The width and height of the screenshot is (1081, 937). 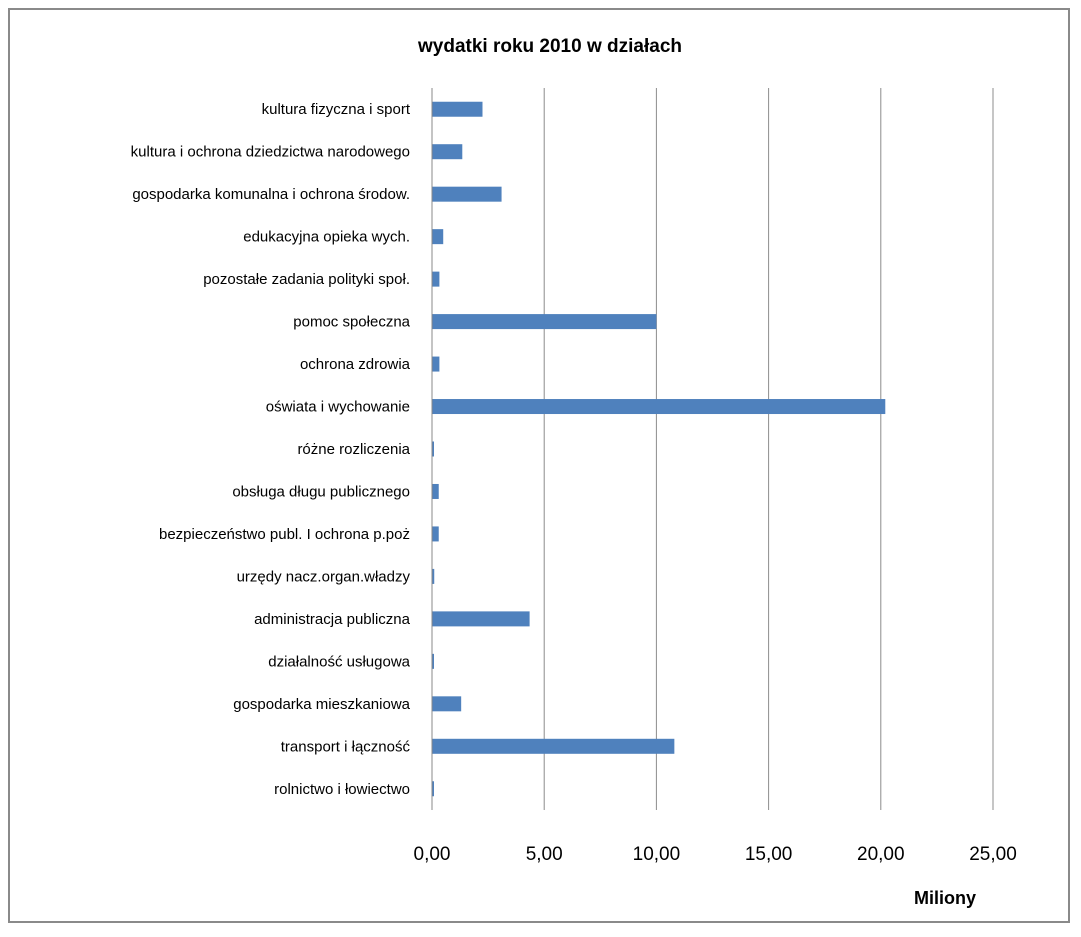 What do you see at coordinates (993, 854) in the screenshot?
I see `x-tick-label: 25,00` at bounding box center [993, 854].